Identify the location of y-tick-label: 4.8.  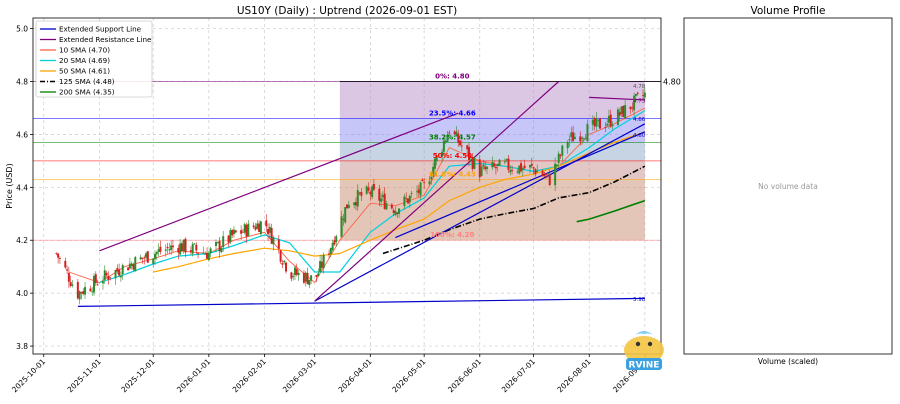
(22, 81).